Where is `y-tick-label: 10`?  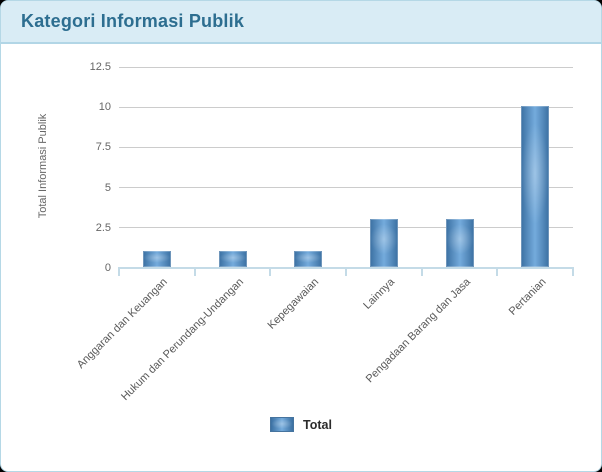 y-tick-label: 10 is located at coordinates (104, 107).